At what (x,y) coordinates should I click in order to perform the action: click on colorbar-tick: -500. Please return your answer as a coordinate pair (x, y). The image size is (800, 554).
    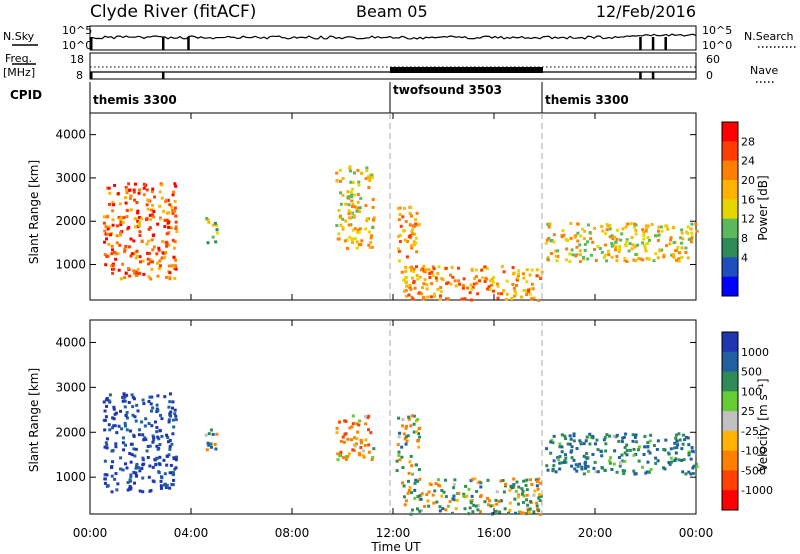
    Looking at the image, I should click on (753, 470).